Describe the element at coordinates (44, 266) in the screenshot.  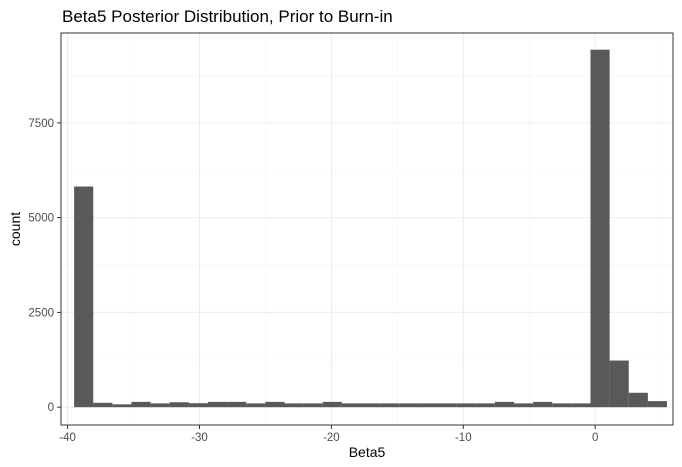
I see `y-axis: 0 2500 5000 7500` at that location.